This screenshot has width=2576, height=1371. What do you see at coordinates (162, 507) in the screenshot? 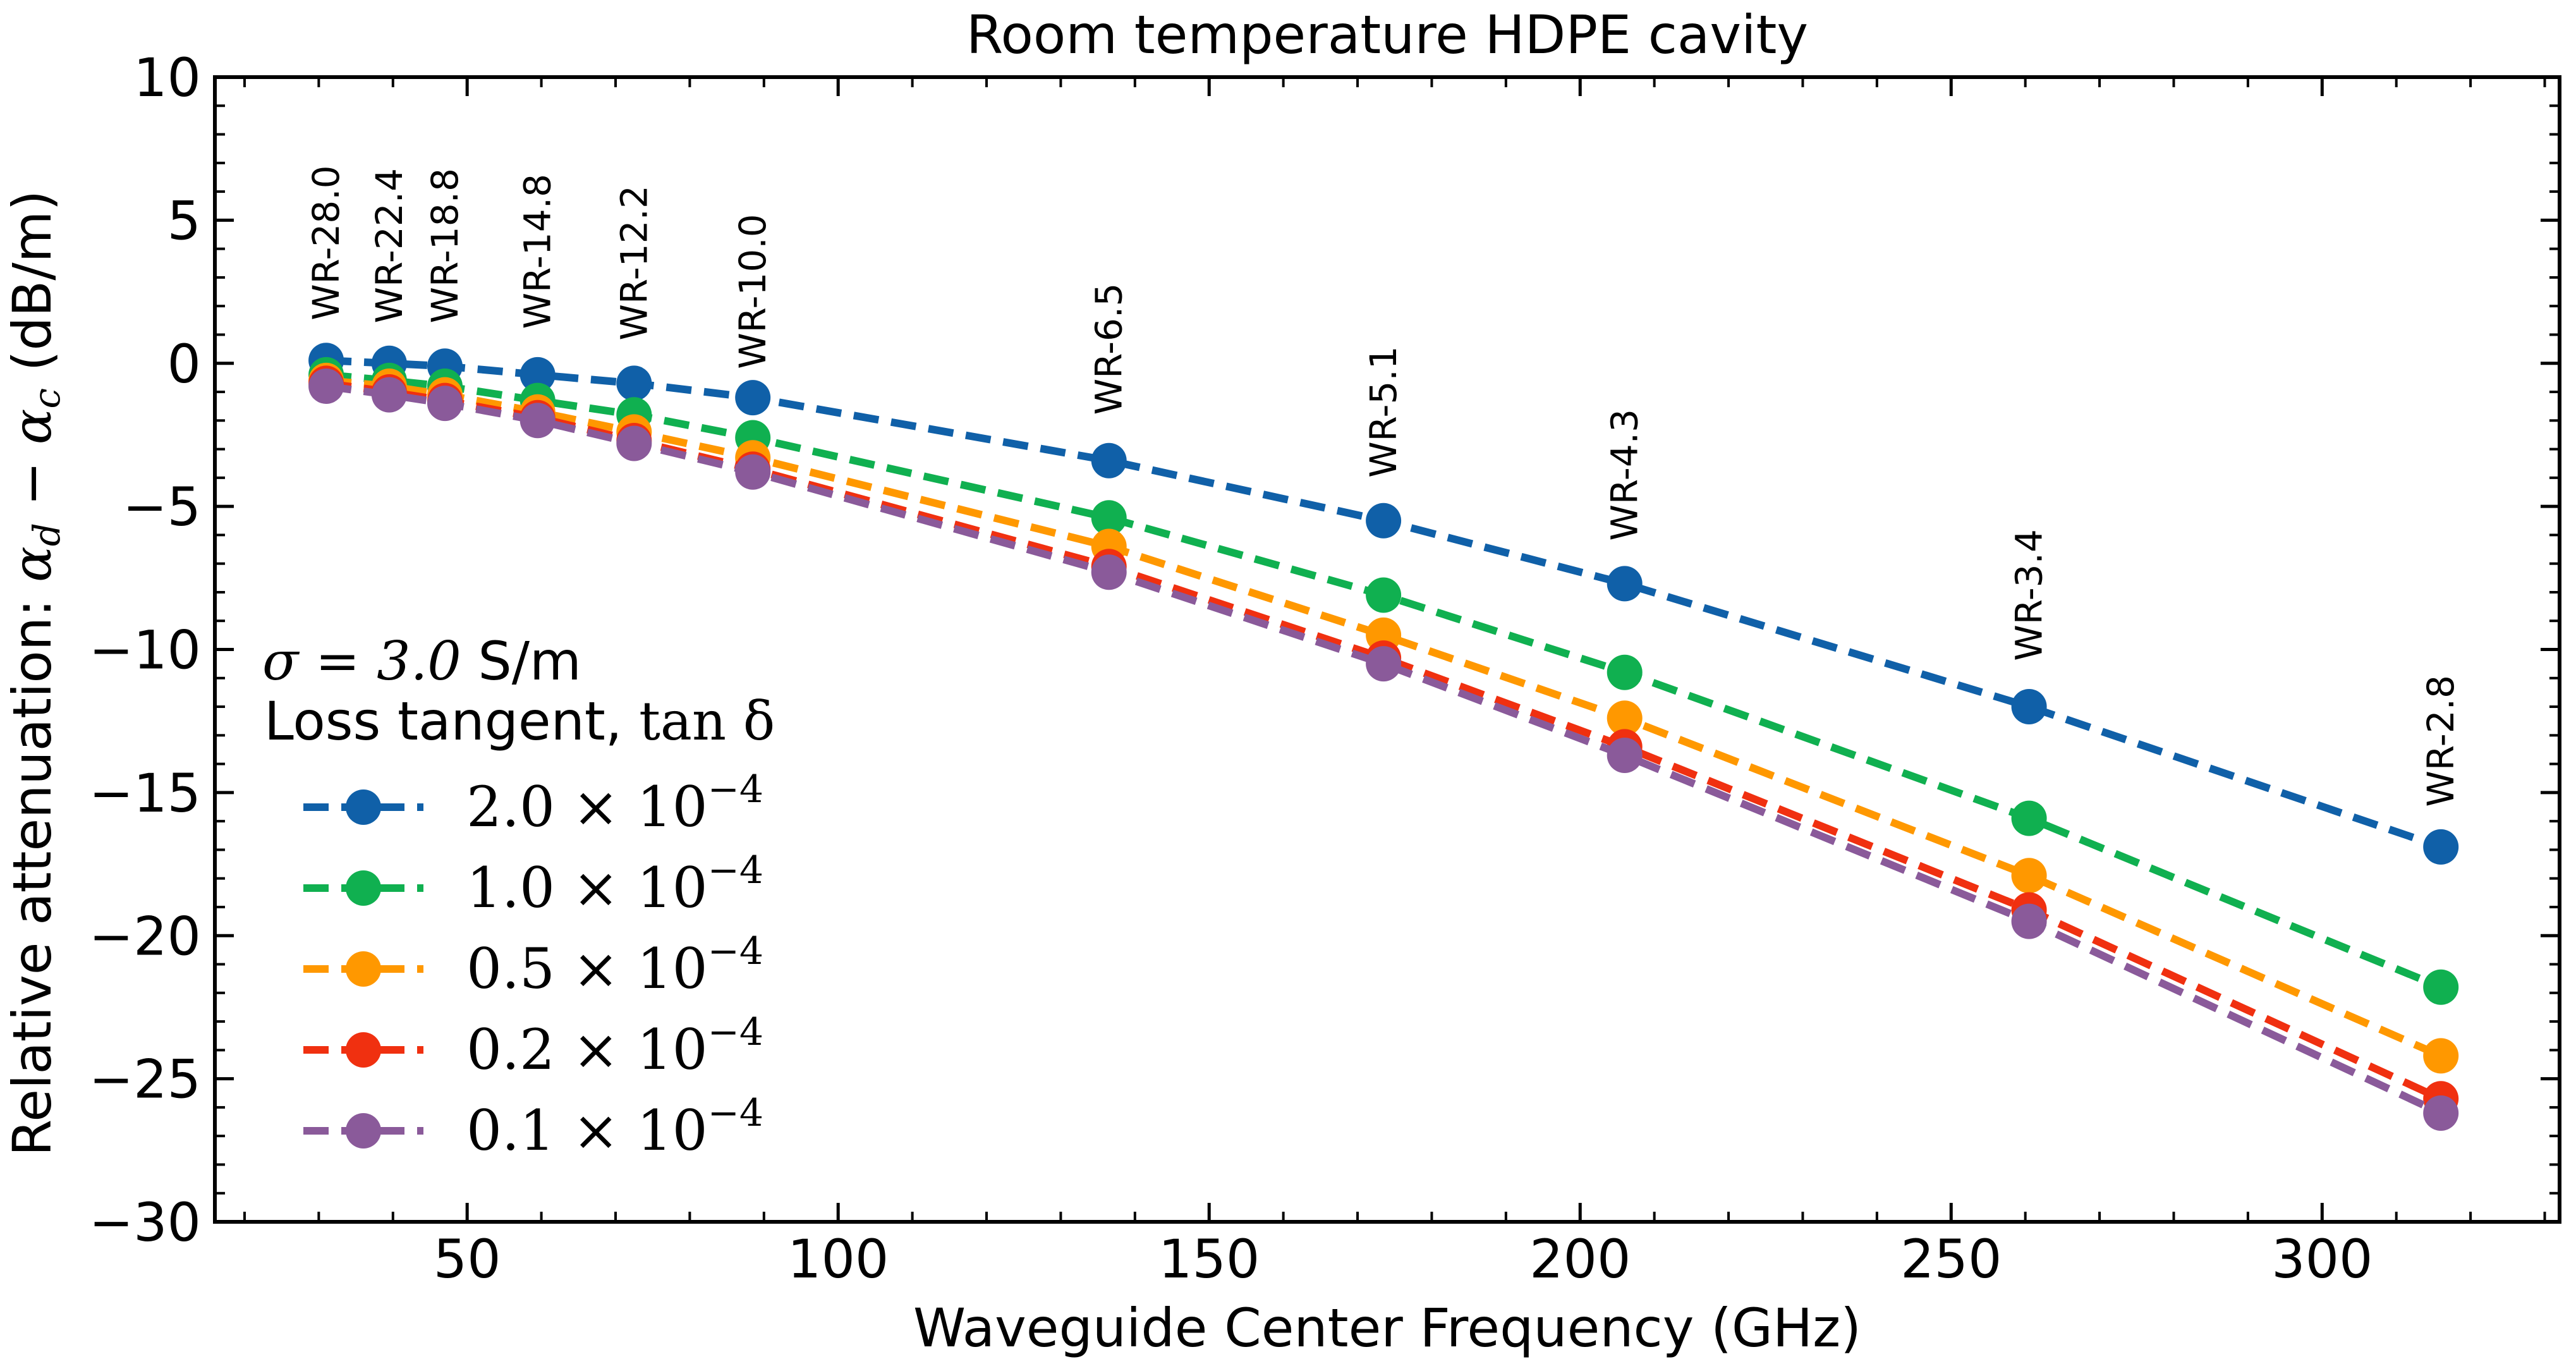
I see `y-tick-label: −5` at bounding box center [162, 507].